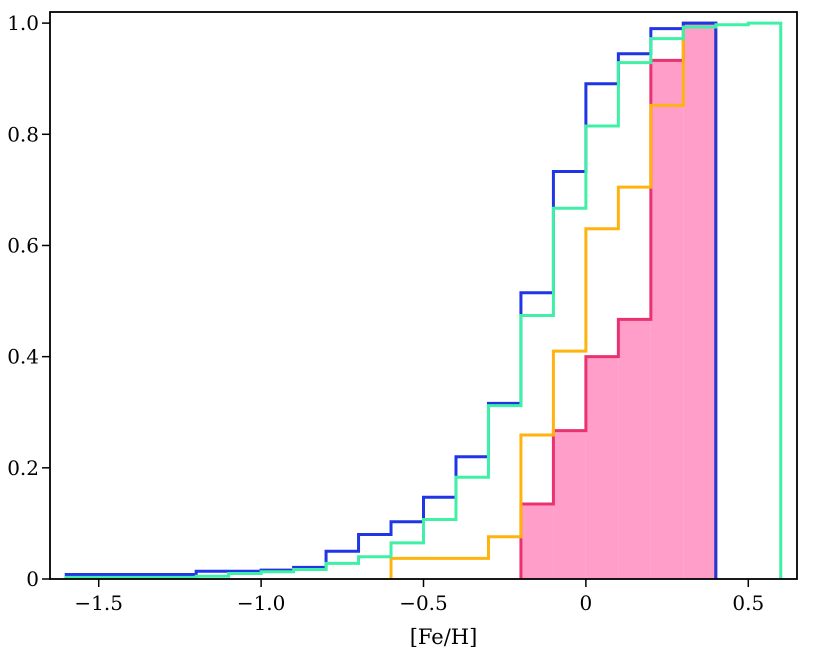 The image size is (830, 656). I want to click on y-tick-label: 0.4, so click(23, 357).